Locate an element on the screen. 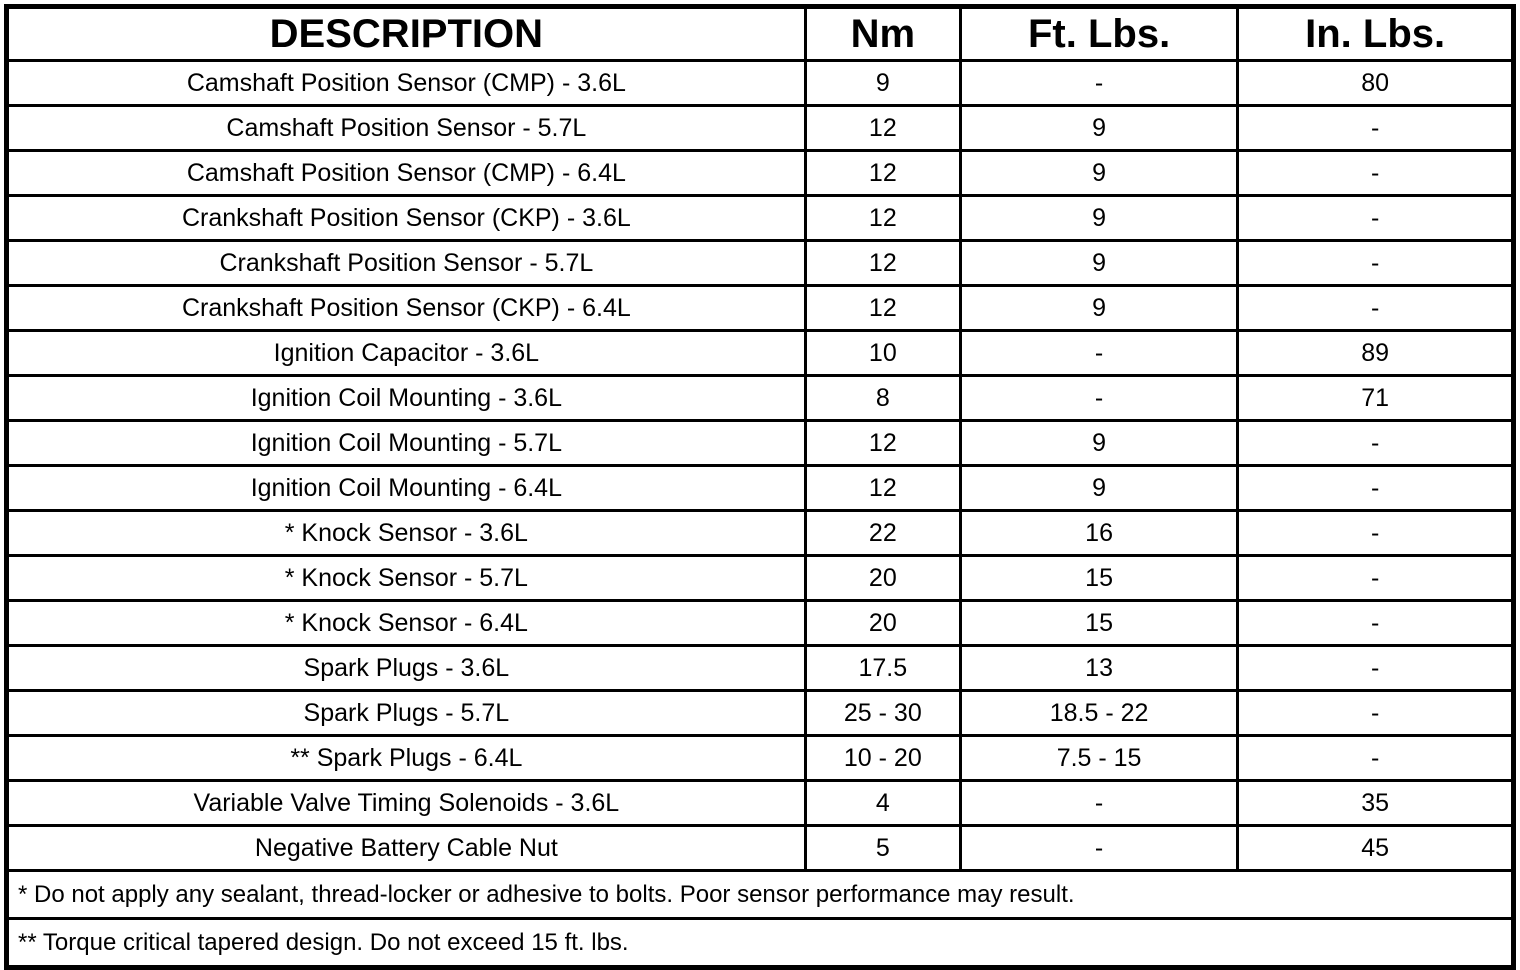  description-cell: Variable Valve Timing Solenoids - 3.6L is located at coordinates (406, 803).